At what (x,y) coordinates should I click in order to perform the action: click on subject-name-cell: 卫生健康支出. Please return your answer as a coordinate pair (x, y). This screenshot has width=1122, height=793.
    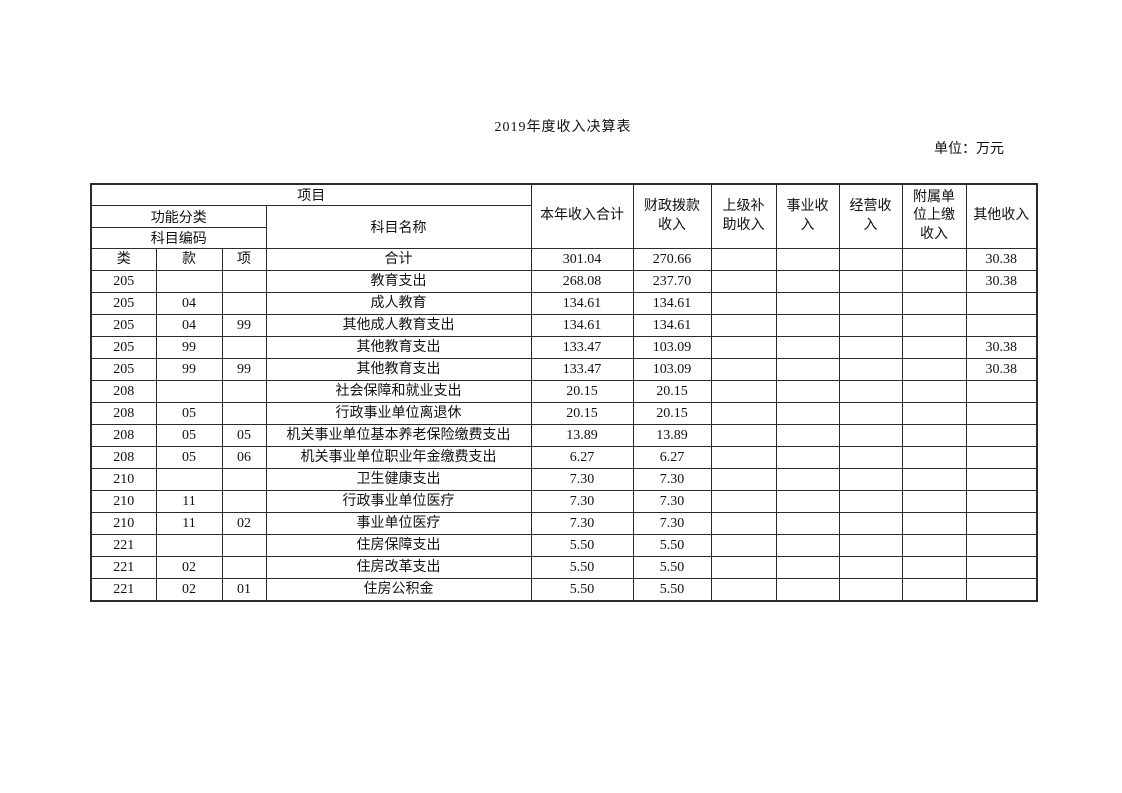
    Looking at the image, I should click on (398, 479).